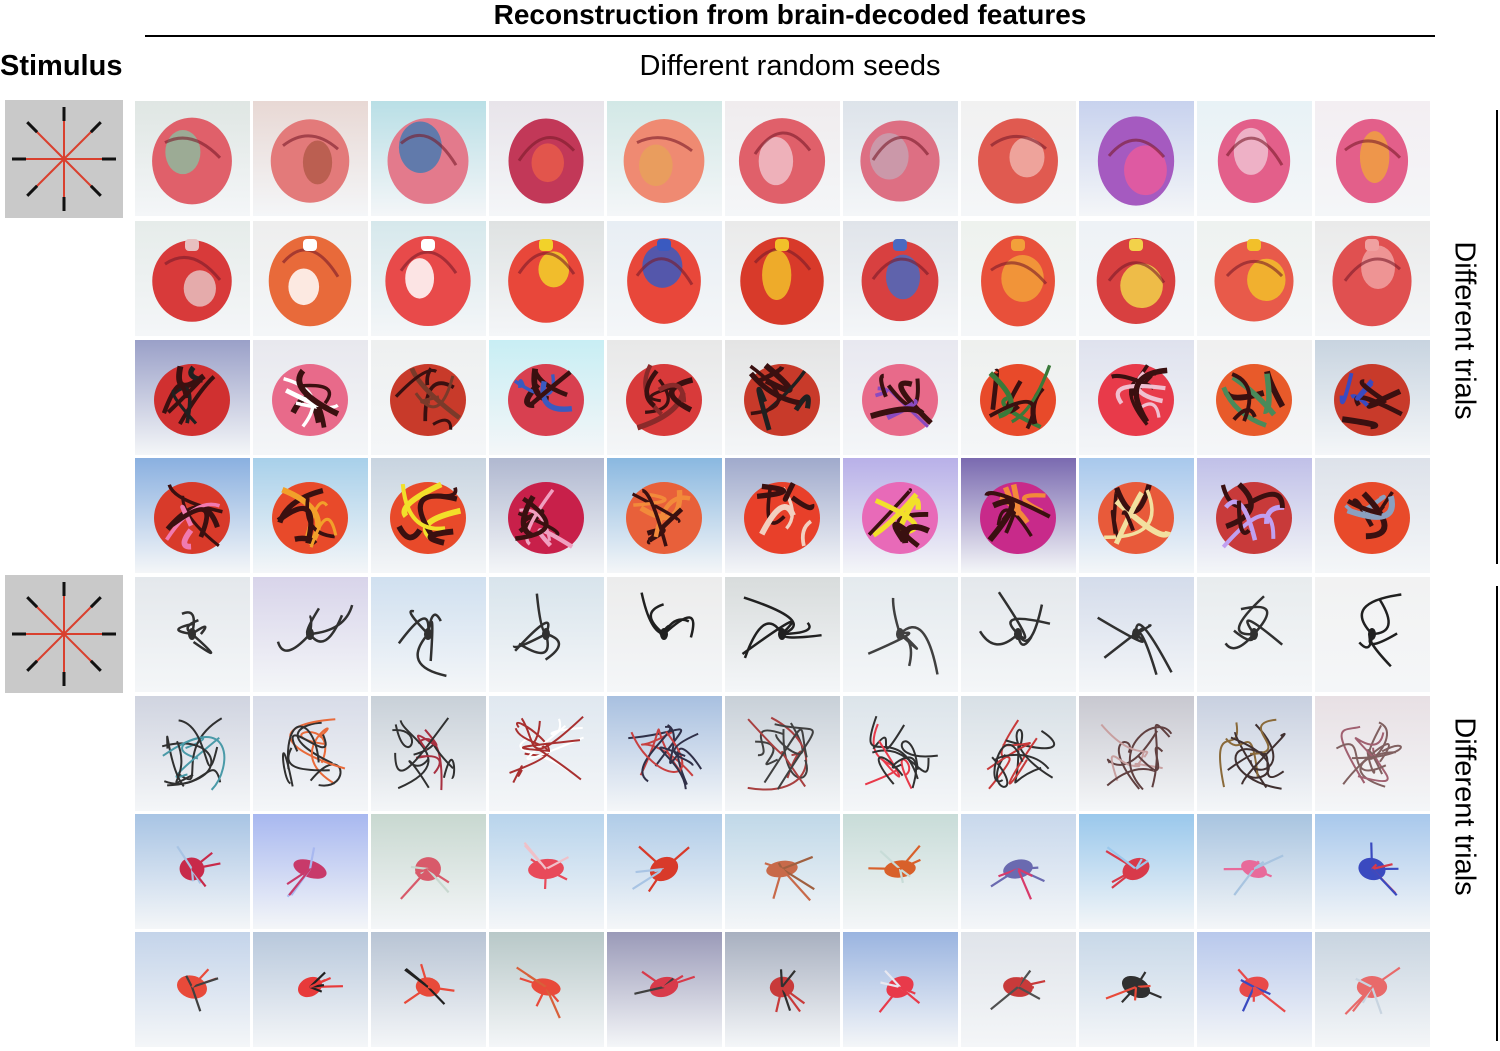 The image size is (1500, 1051). Describe the element at coordinates (790, 36) in the screenshot. I see `title-rule` at that location.